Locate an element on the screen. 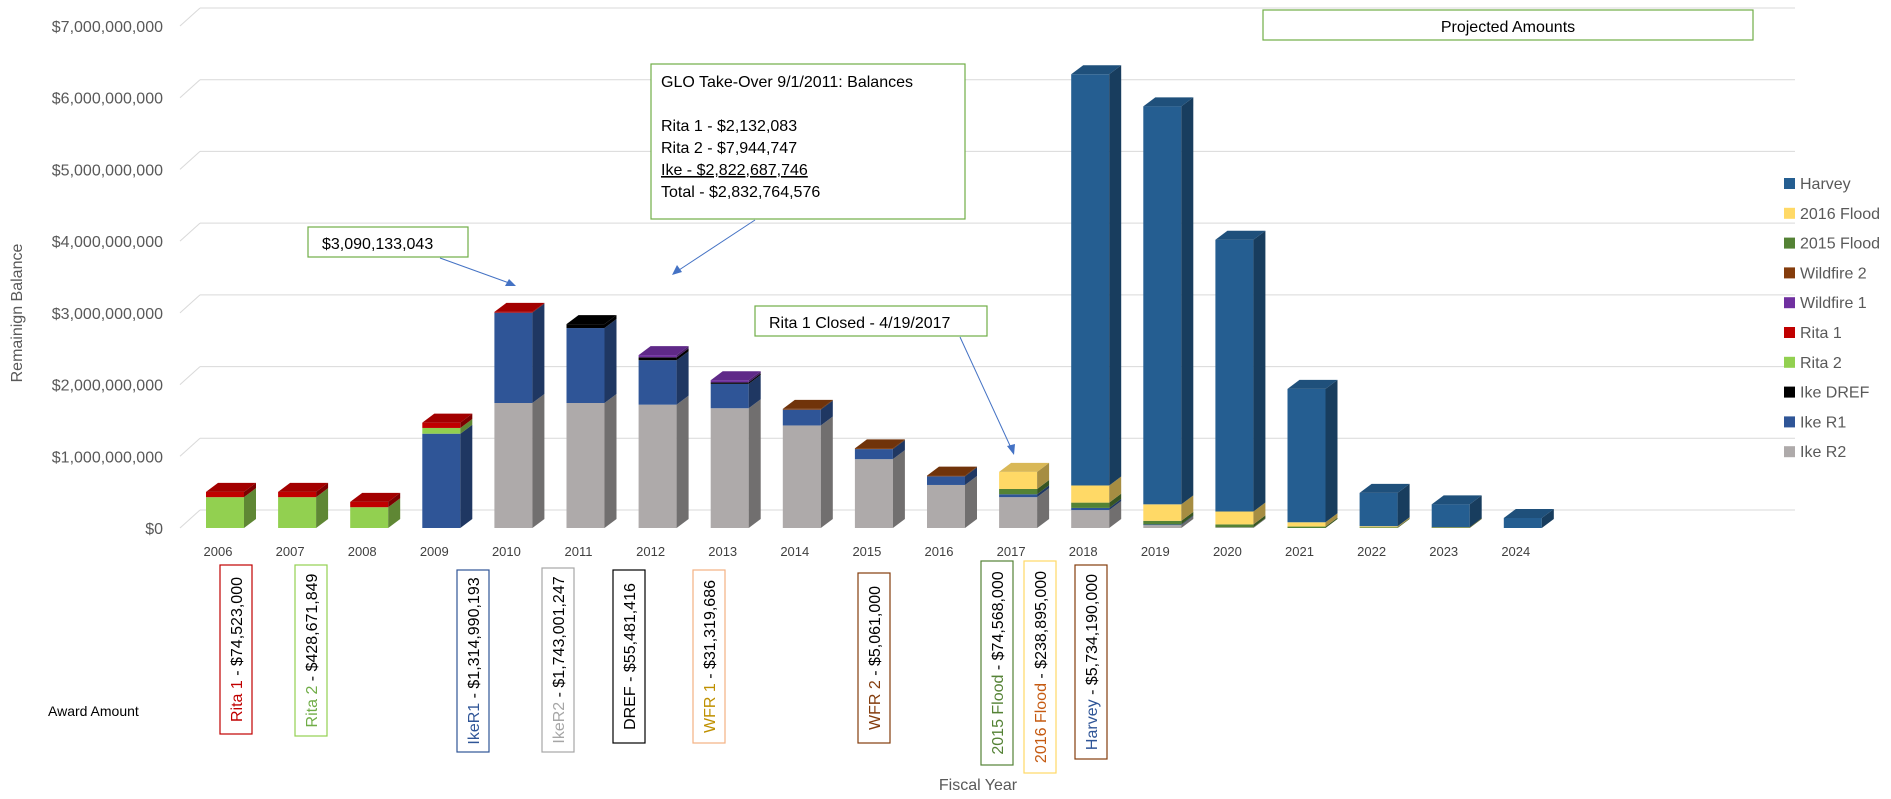 This screenshot has height=799, width=1891. x-tick-label: 2015 is located at coordinates (866, 551).